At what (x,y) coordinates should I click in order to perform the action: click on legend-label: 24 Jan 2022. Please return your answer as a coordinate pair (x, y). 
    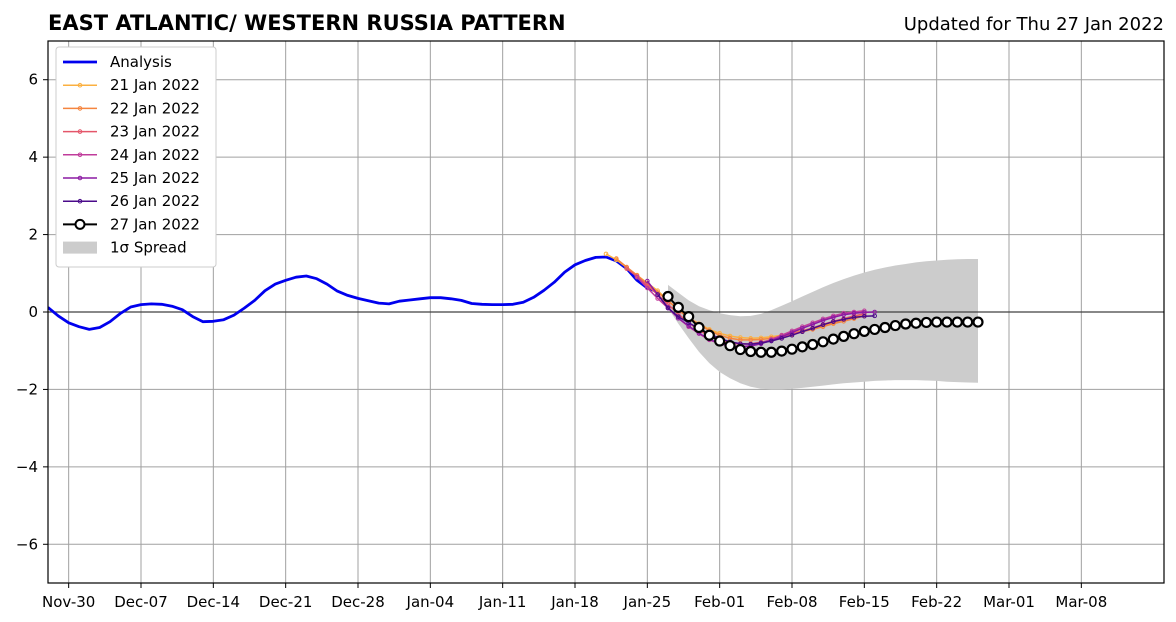
    Looking at the image, I should click on (155, 155).